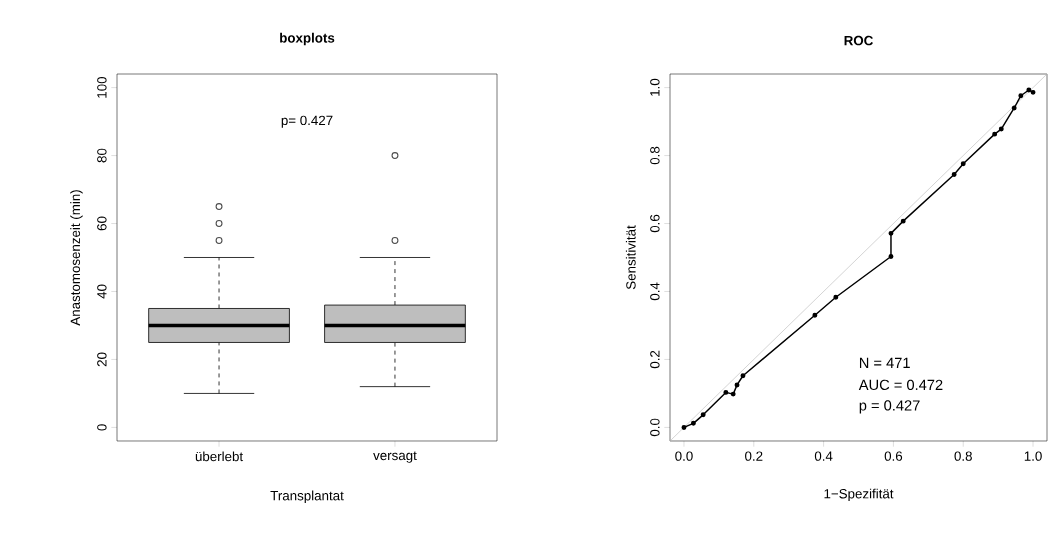 Image resolution: width=1056 pixels, height=554 pixels. What do you see at coordinates (102, 359) in the screenshot?
I see `y-tick-label: 20` at bounding box center [102, 359].